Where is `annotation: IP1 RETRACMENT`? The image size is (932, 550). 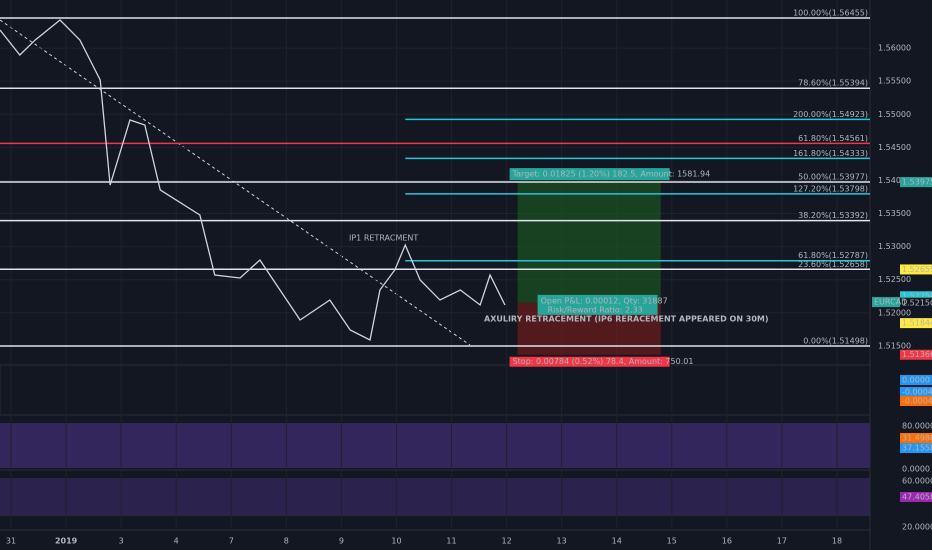
annotation: IP1 RETRACMENT is located at coordinates (383, 238).